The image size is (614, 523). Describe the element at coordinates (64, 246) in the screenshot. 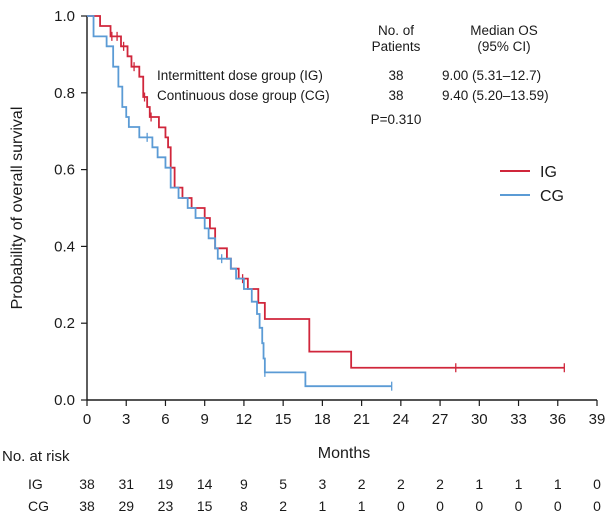

I see `y-tick-label: 0.4` at that location.